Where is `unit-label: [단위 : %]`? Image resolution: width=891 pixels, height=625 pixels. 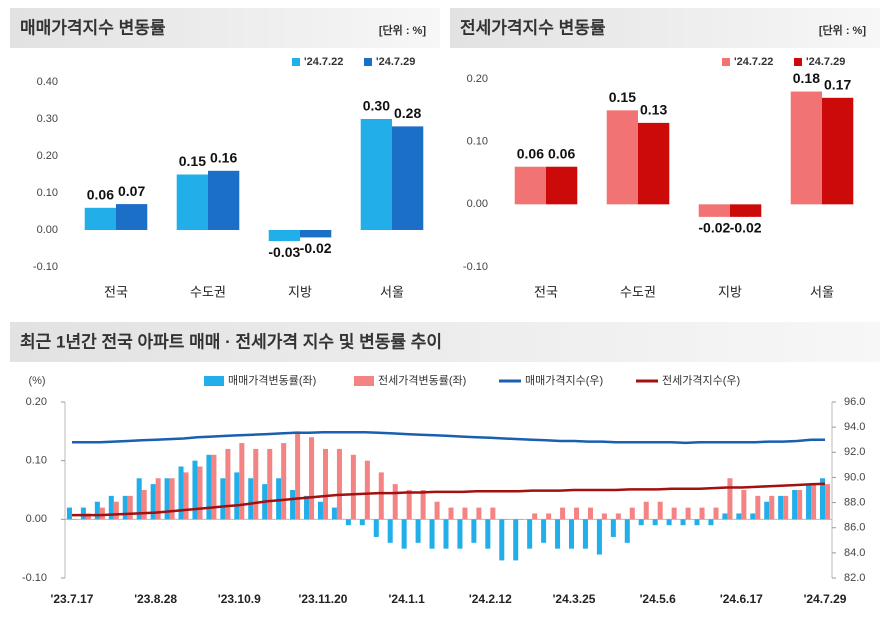 unit-label: [단위 : %] is located at coordinates (842, 30).